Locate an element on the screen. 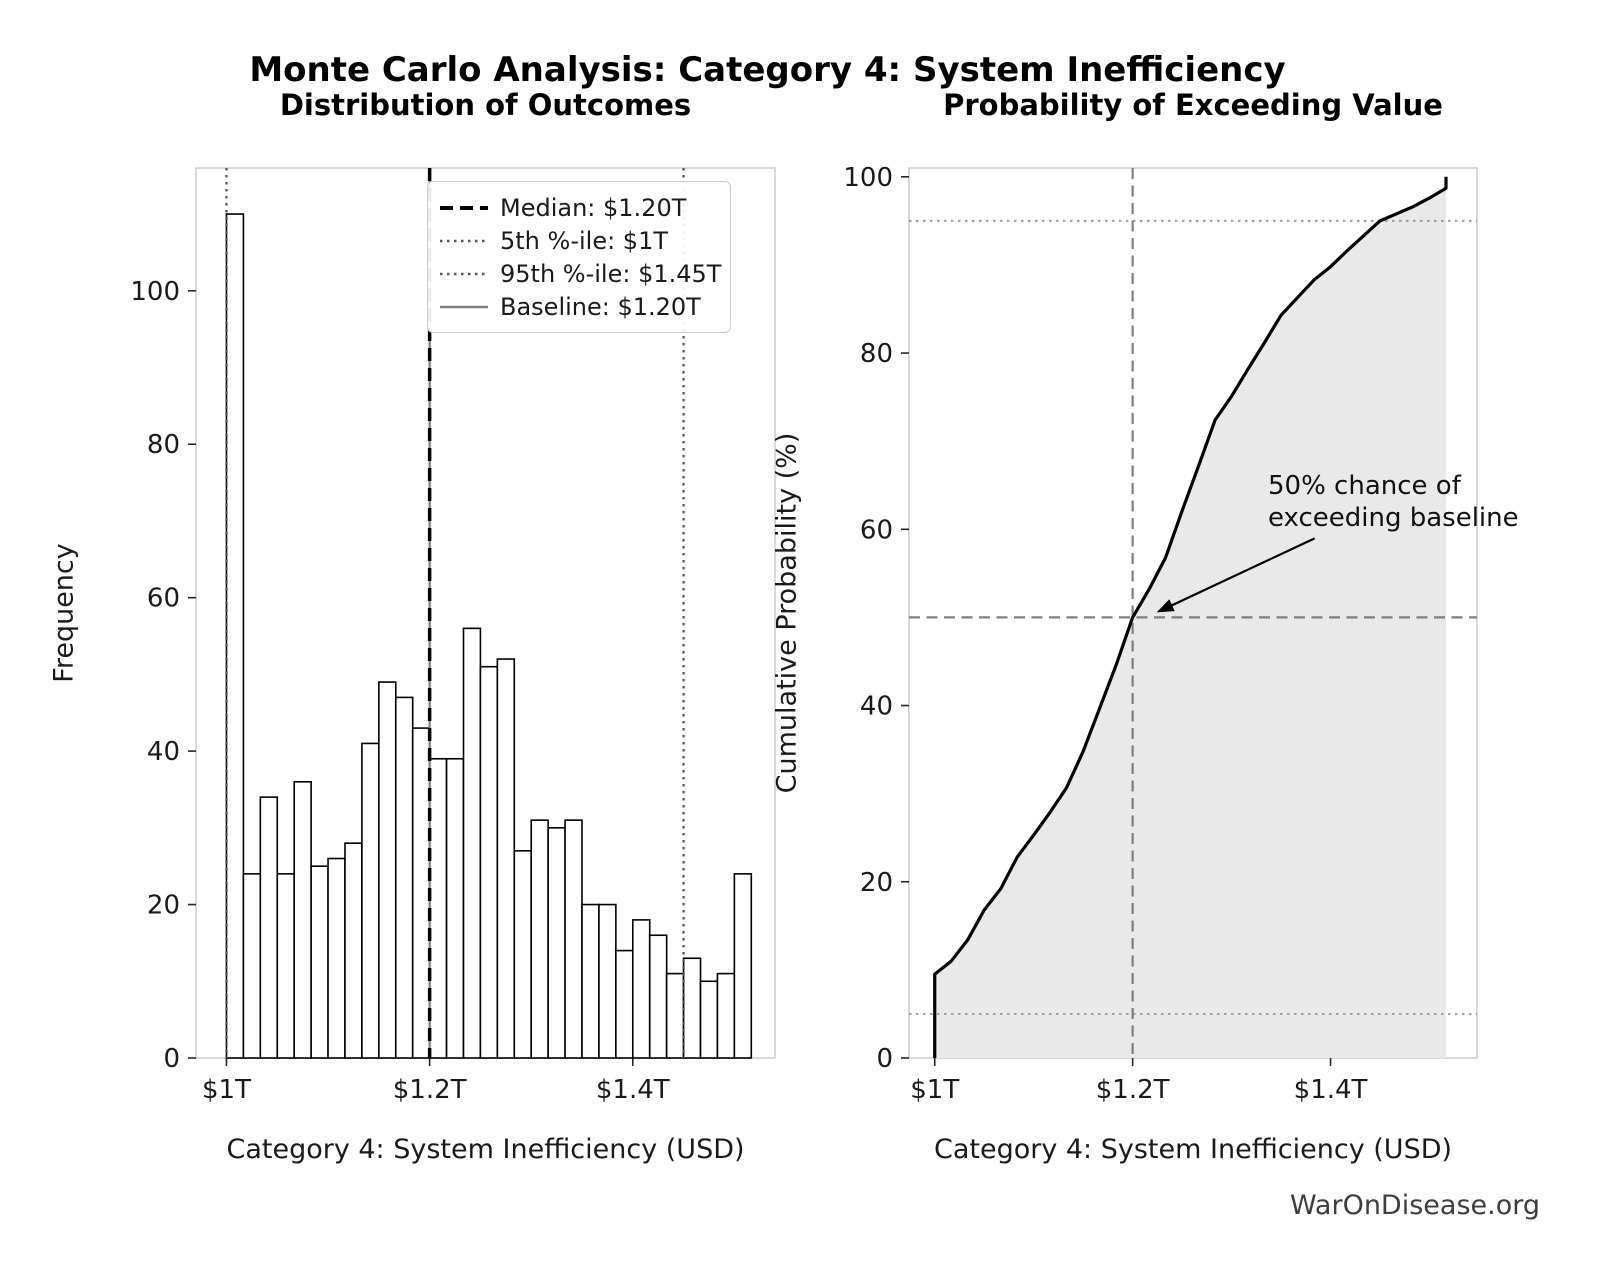  cdf-y-tick-label: 60 is located at coordinates (876, 530).